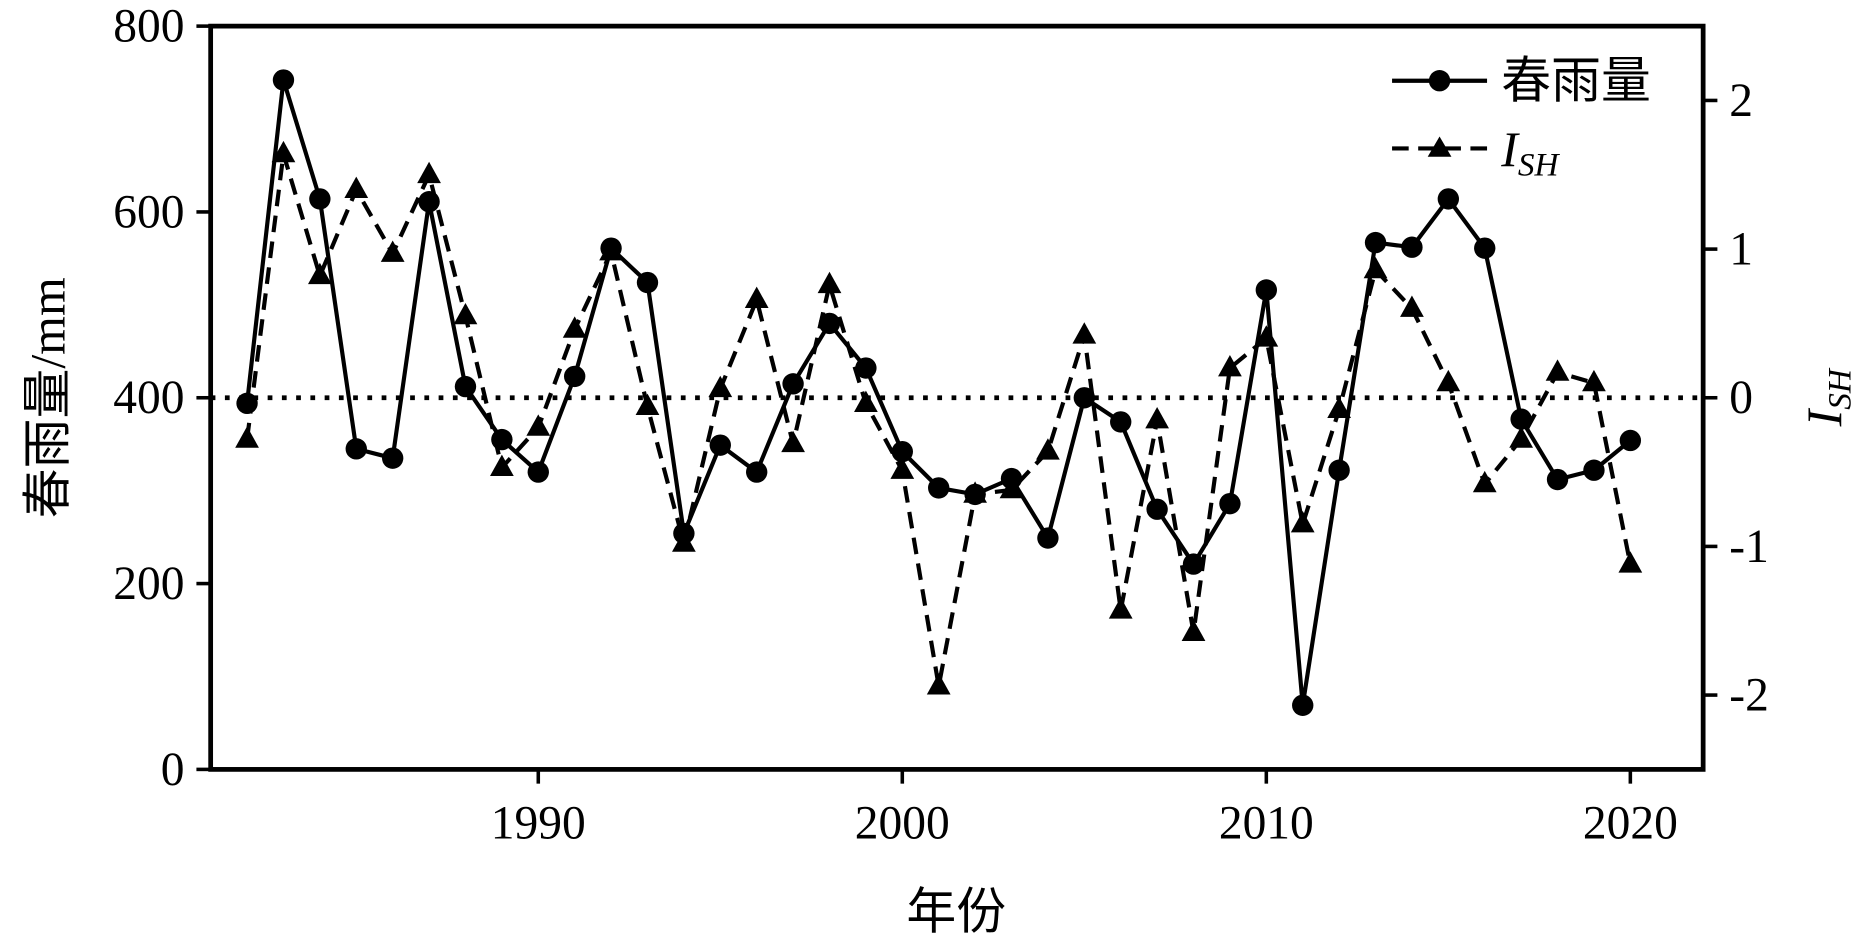 Image resolution: width=1858 pixels, height=938 pixels. Describe the element at coordinates (1741, 250) in the screenshot. I see `right-y-tick-label: 1` at that location.